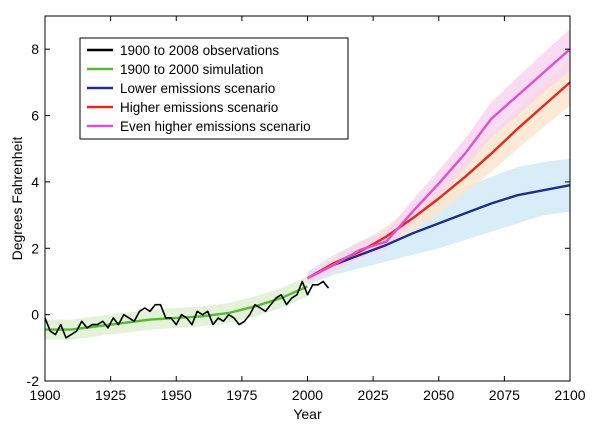 The width and height of the screenshot is (600, 441). Describe the element at coordinates (35, 315) in the screenshot. I see `y-tick-label: 0` at that location.